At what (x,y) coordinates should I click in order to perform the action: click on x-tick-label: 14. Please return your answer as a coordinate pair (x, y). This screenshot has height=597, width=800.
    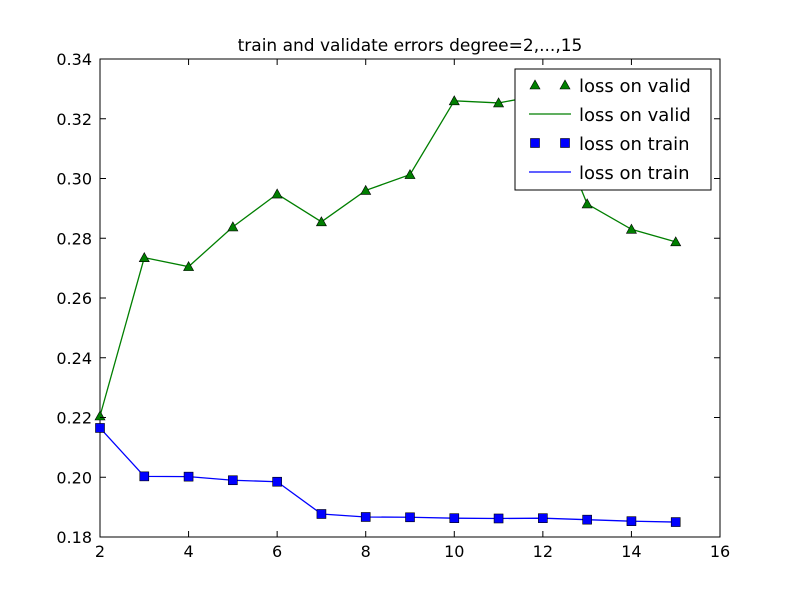
    Looking at the image, I should click on (631, 551).